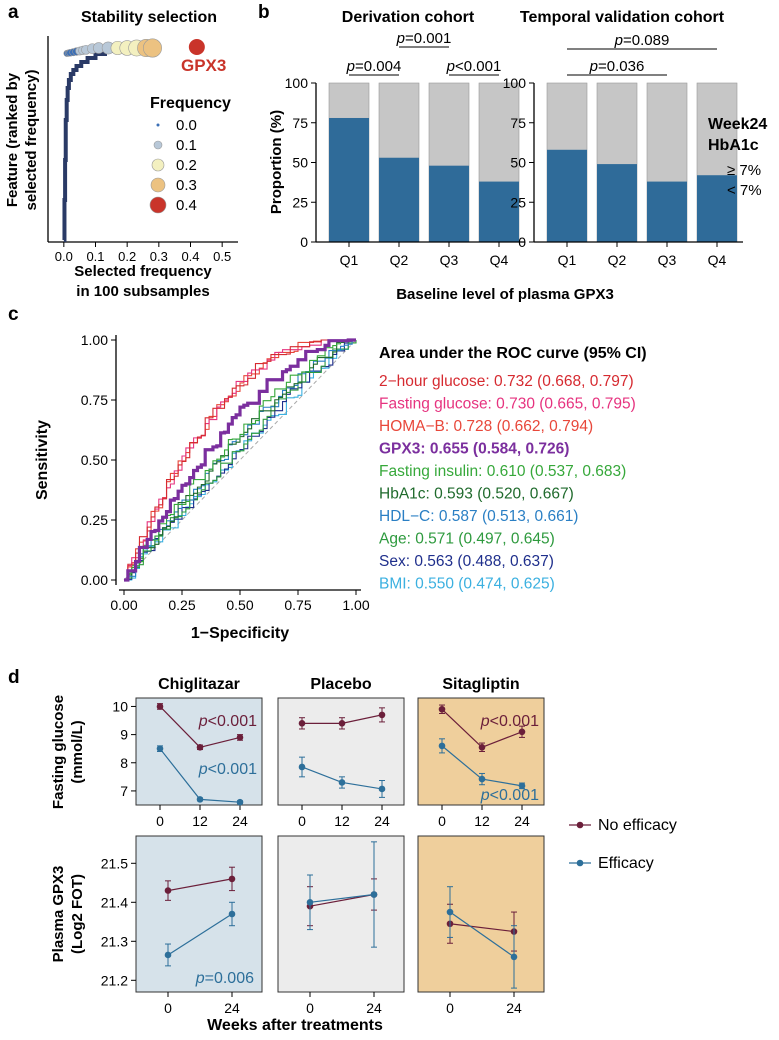 Image resolution: width=779 pixels, height=1040 pixels. I want to click on panel-c-plot: 0.00 0.25 0.50 0.75 1.00 0.00 0.25 0.50 0.75 1.00, so click(225, 472).